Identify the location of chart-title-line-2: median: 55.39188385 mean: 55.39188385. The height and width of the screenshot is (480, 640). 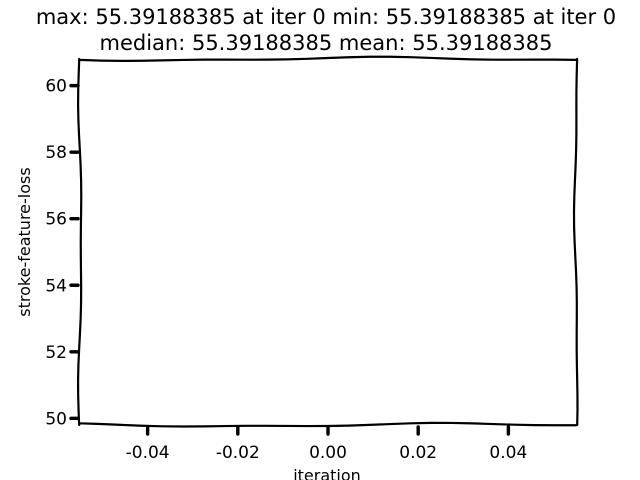
(325, 43).